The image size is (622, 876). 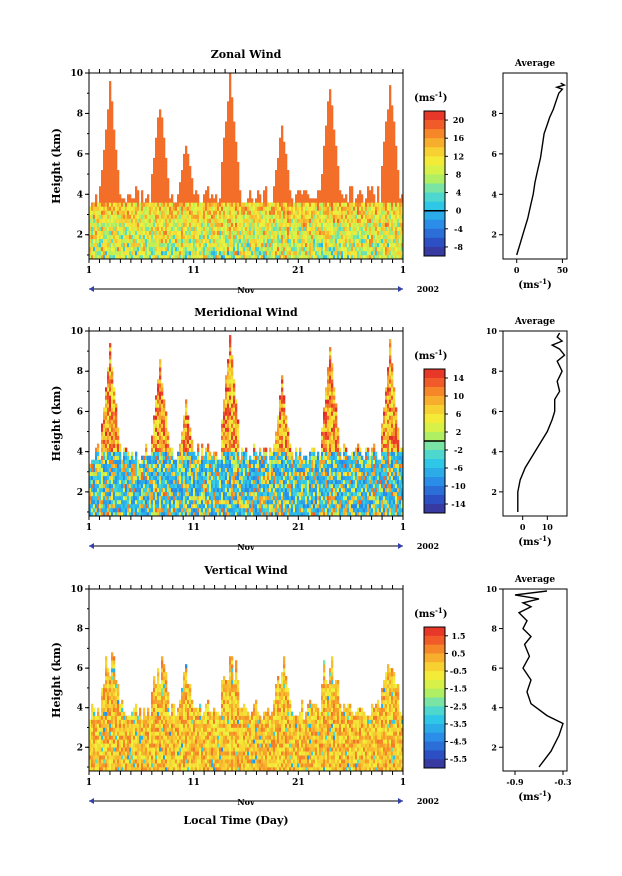 What do you see at coordinates (459, 211) in the screenshot?
I see `colorbar-tick-label: 0` at bounding box center [459, 211].